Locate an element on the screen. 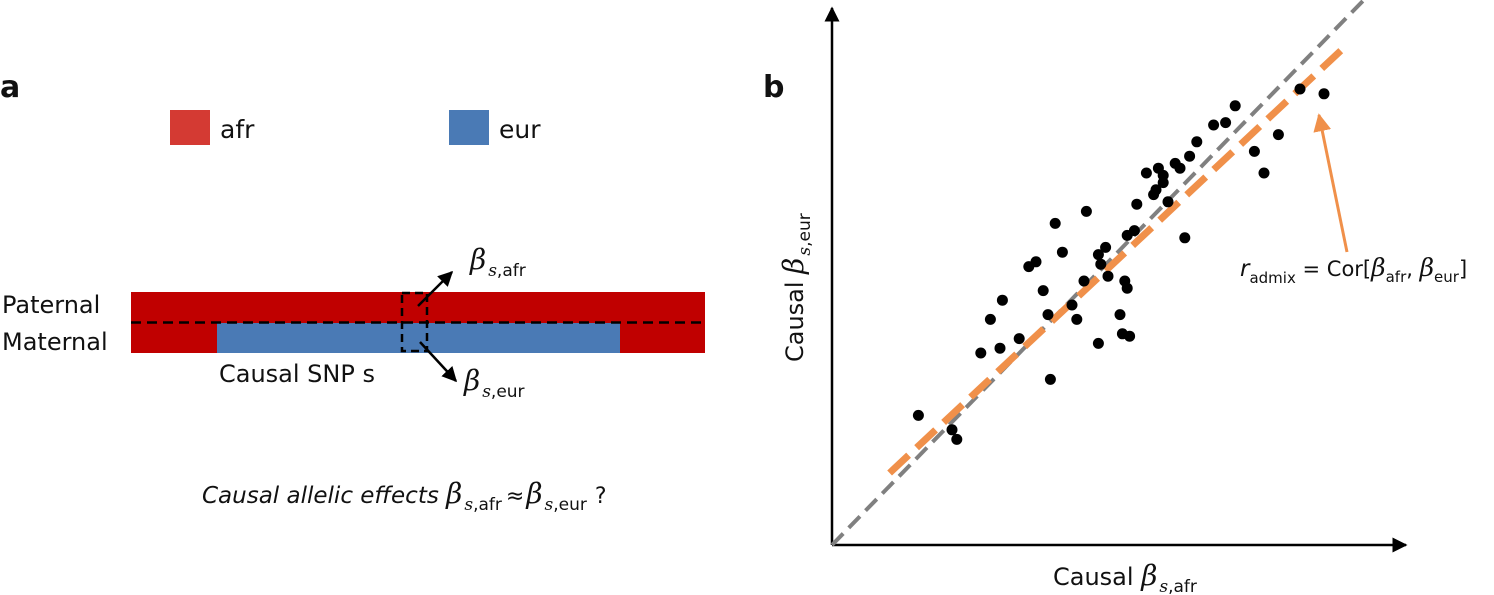  x-axis-label: Causal β s,afr is located at coordinates (1125, 577).